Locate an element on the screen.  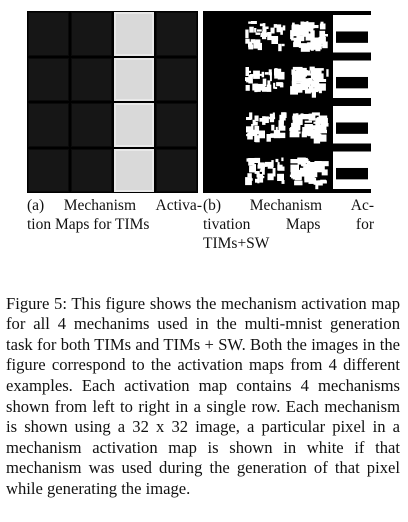
tims-activation-map-image is located at coordinates (112, 102).